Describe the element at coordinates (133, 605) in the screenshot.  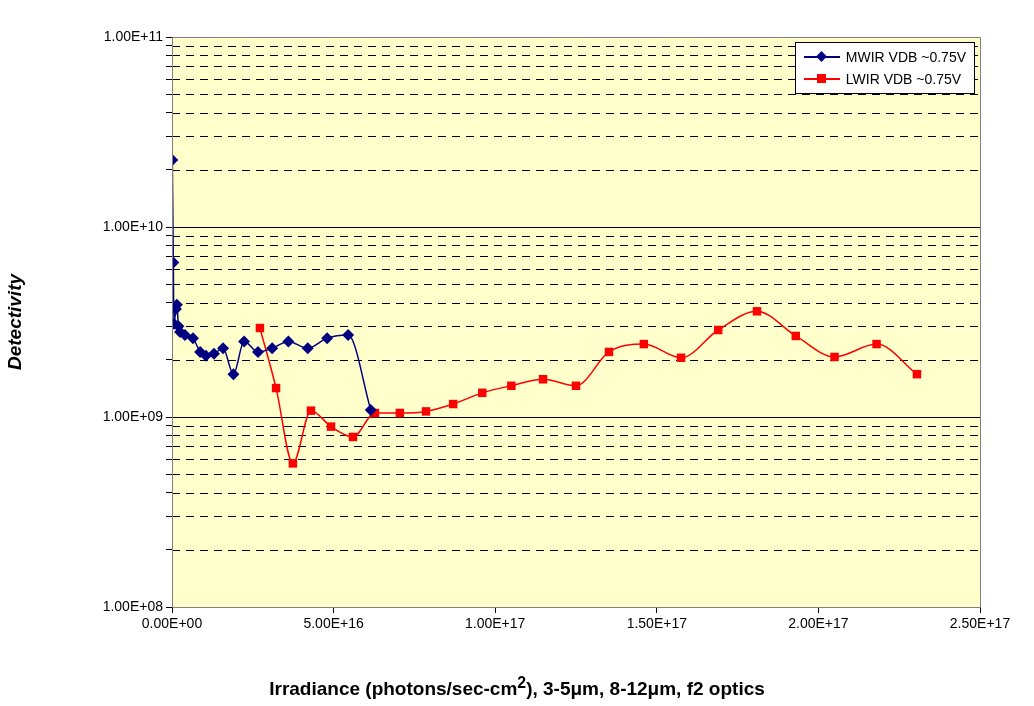
I see `y-tick-label: 1.00E+08` at that location.